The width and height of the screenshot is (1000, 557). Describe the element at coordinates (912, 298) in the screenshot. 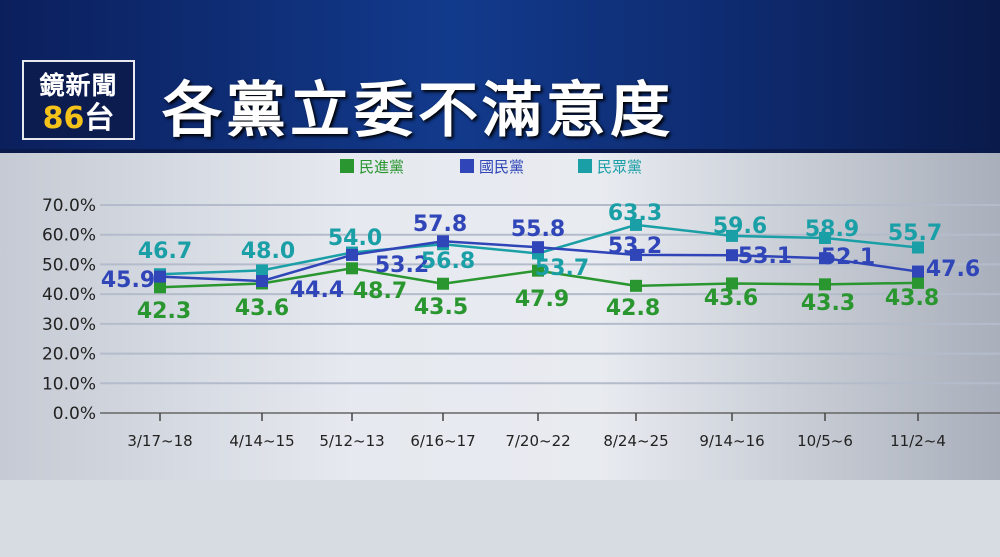

I see `data-label: 43.8` at that location.